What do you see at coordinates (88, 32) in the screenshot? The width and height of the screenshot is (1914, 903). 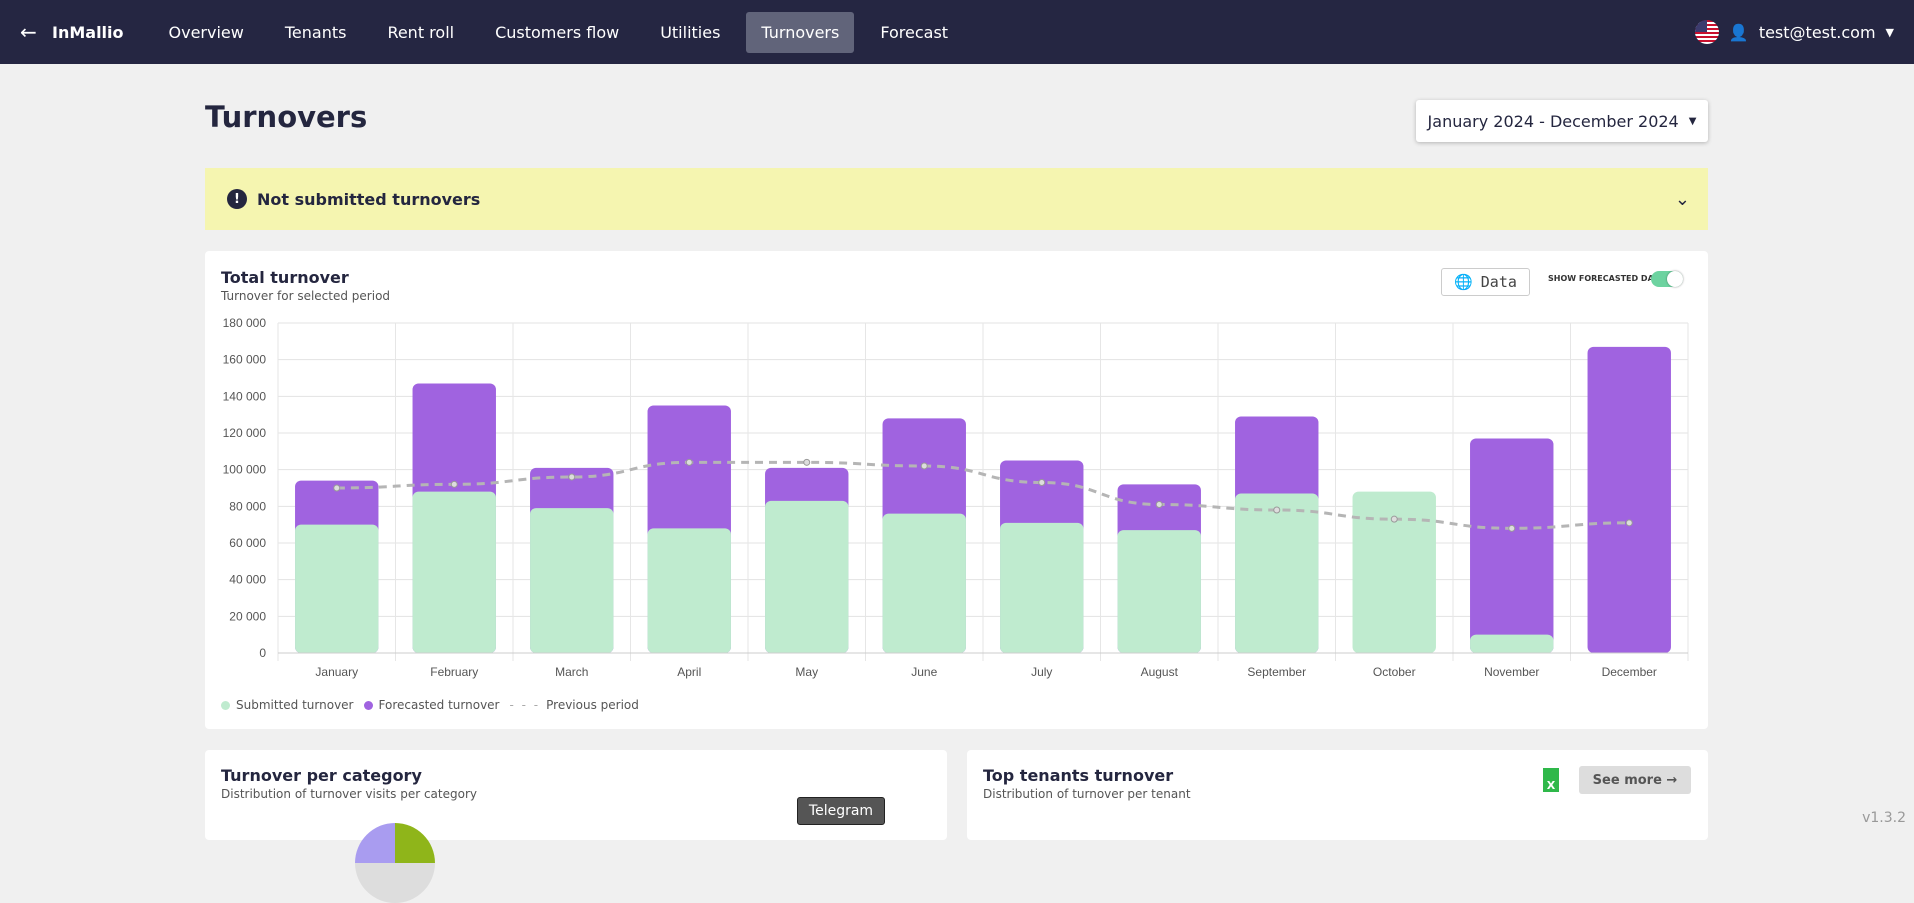 I see `brand-logo: InMallio` at bounding box center [88, 32].